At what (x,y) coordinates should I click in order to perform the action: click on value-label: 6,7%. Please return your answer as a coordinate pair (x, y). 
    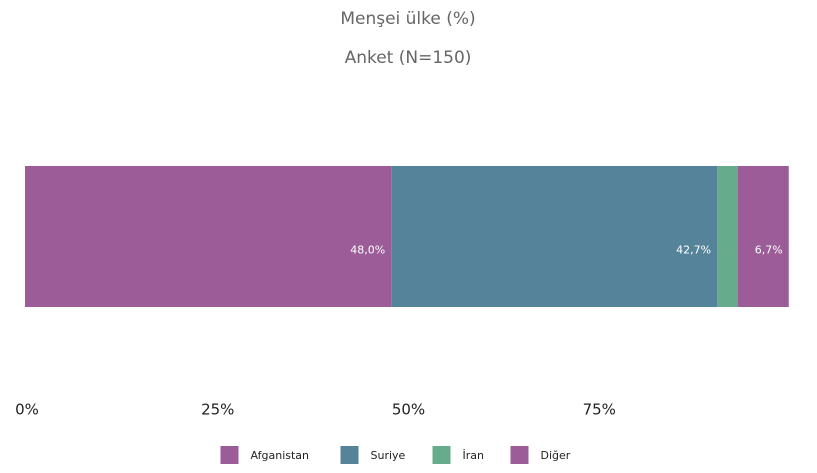
    Looking at the image, I should click on (769, 250).